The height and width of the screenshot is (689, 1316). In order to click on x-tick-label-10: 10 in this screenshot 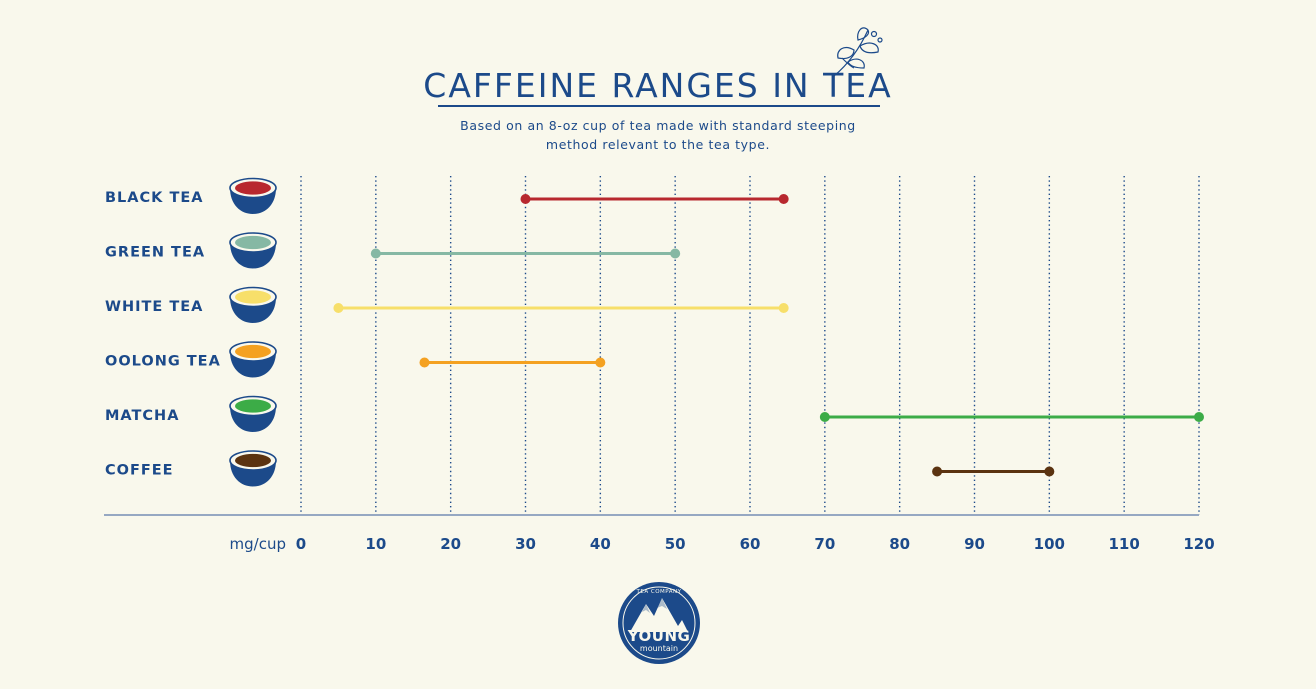, I will do `click(375, 544)`.